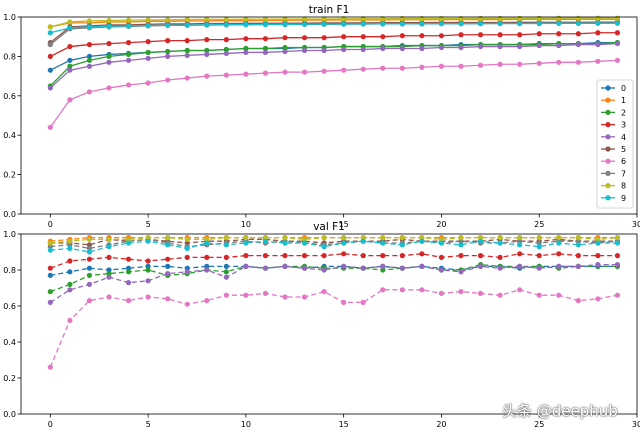 This screenshot has height=432, width=640. I want to click on legend-label: 4, so click(623, 137).